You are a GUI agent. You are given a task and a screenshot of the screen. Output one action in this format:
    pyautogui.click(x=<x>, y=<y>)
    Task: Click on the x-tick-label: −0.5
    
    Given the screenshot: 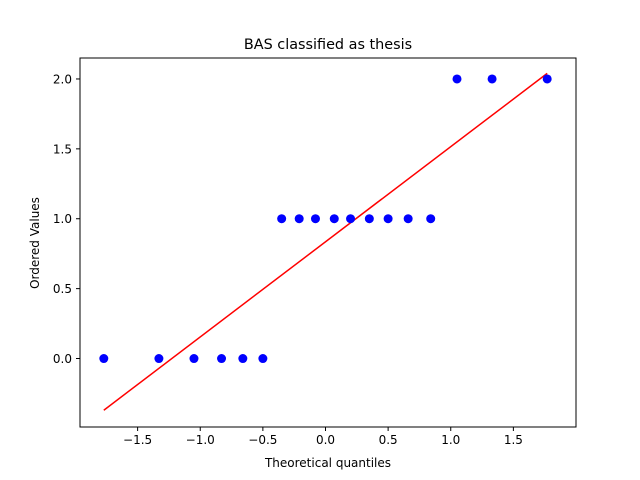 What is the action you would take?
    pyautogui.click(x=262, y=440)
    